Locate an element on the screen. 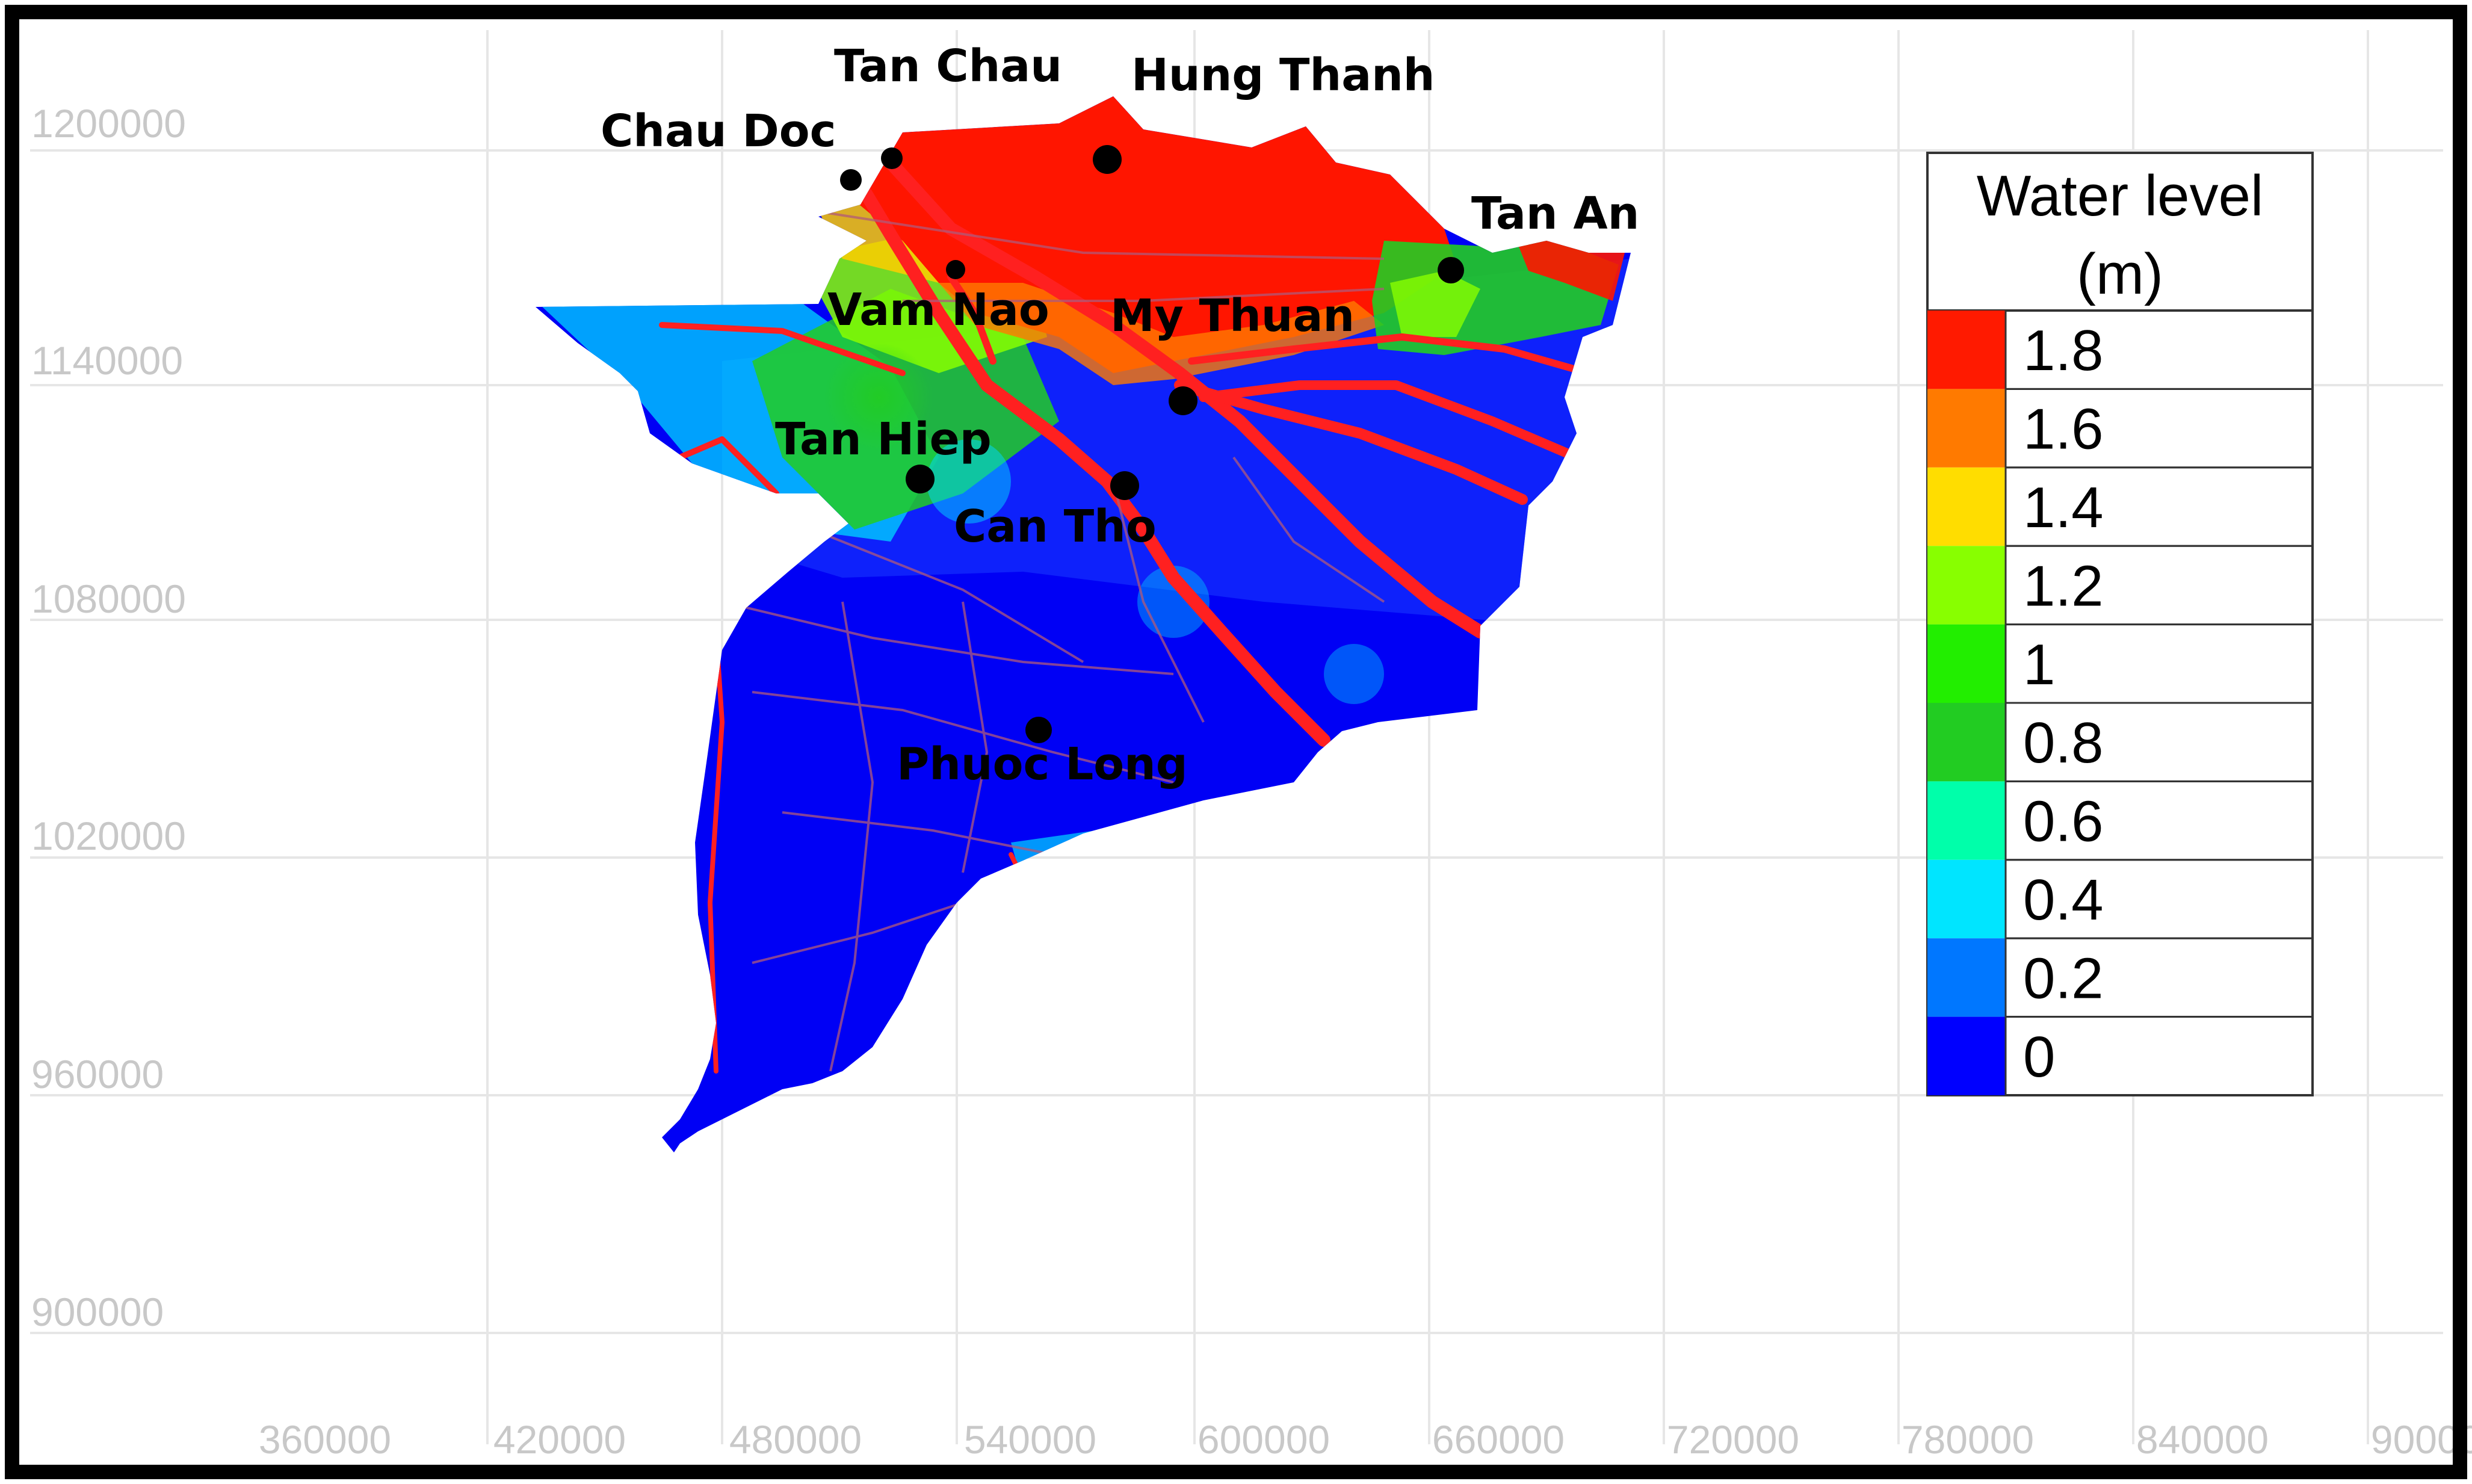 This screenshot has width=2472, height=1484. label-can-tho: Can Tho is located at coordinates (1055, 526).